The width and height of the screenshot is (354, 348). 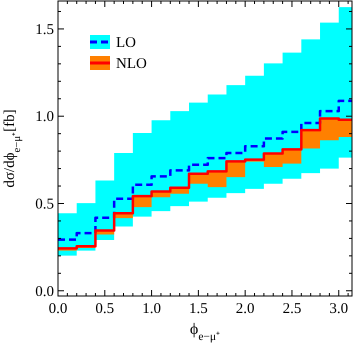 I want to click on legend-label: LO, so click(x=126, y=43).